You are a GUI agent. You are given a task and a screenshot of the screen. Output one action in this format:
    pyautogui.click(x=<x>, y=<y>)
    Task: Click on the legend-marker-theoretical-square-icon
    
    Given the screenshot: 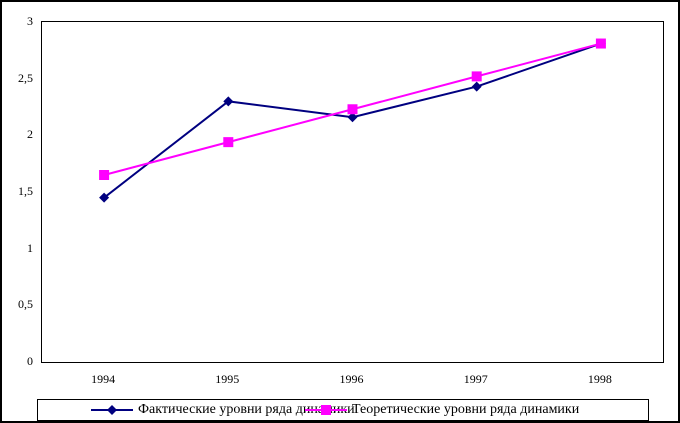 What is the action you would take?
    pyautogui.click(x=326, y=410)
    